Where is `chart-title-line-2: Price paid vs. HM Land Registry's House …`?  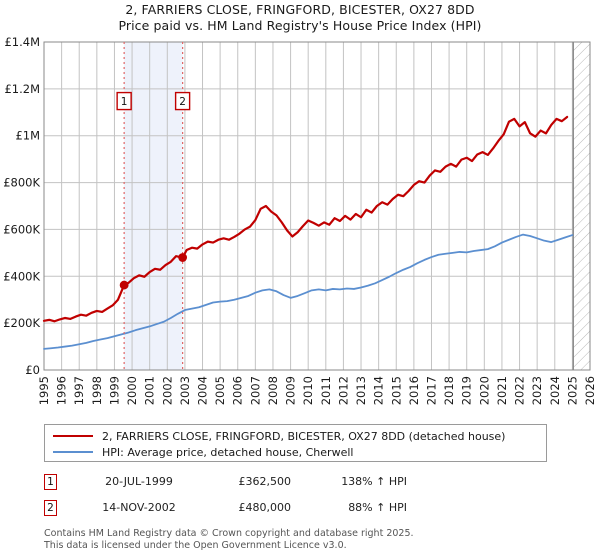 chart-title-line-2: Price paid vs. HM Land Registry's House … is located at coordinates (300, 25).